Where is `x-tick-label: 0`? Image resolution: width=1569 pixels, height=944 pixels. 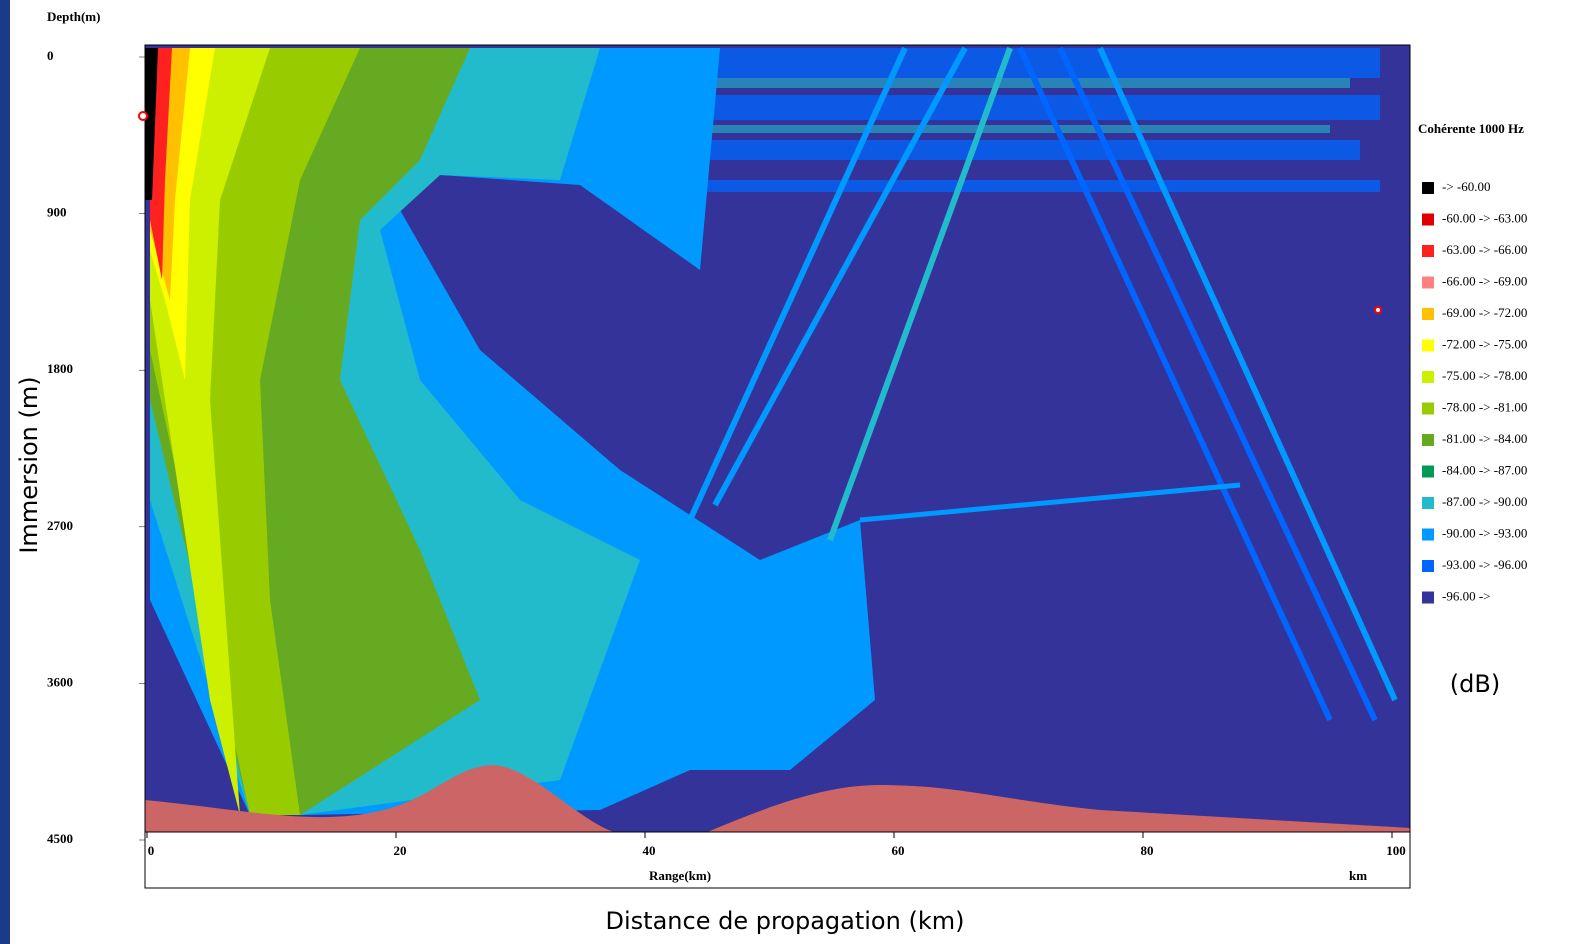 x-tick-label: 0 is located at coordinates (151, 850).